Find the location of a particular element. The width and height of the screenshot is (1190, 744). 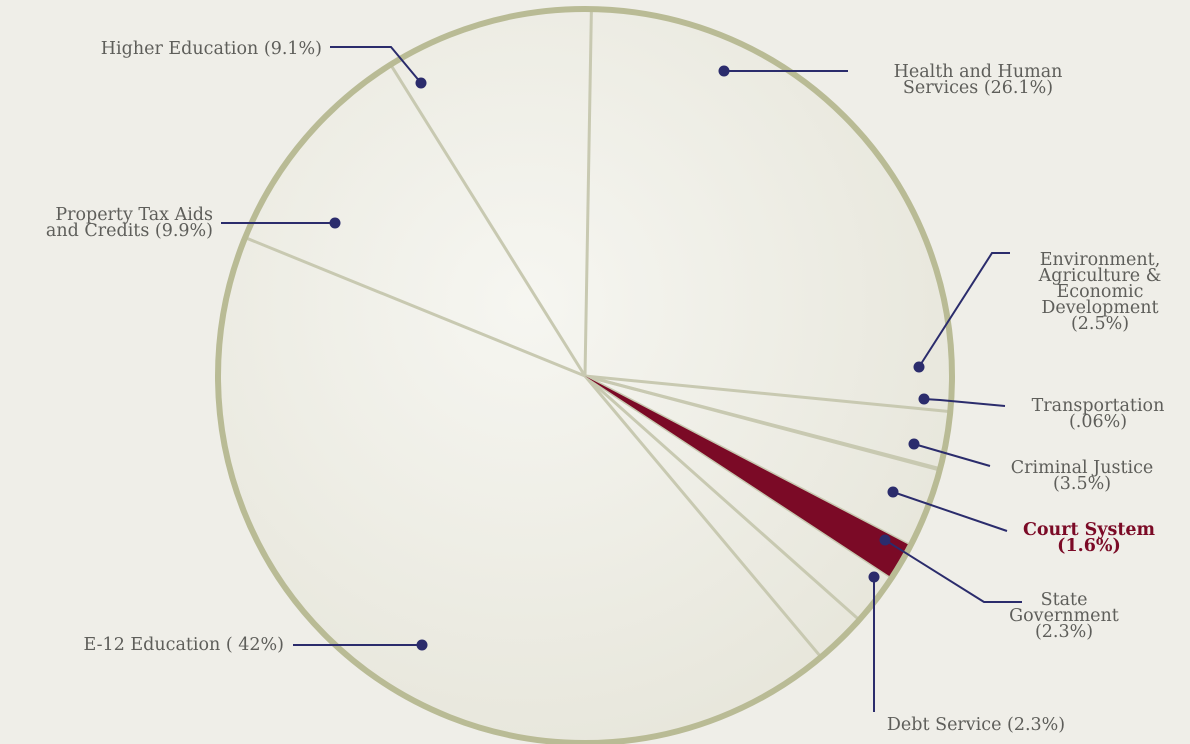

label-line: Development is located at coordinates (1100, 308).